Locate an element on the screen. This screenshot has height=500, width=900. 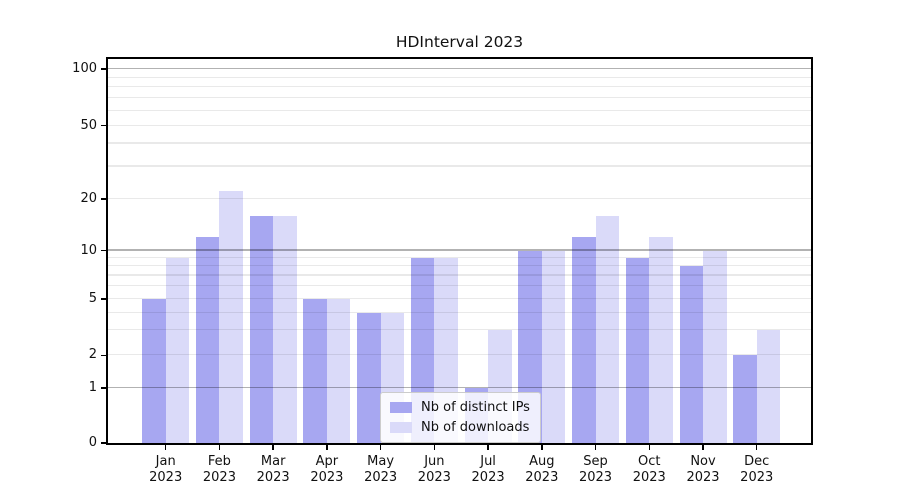
legend-label-distinct-ips: Nb of distinct IPs is located at coordinates (475, 407).